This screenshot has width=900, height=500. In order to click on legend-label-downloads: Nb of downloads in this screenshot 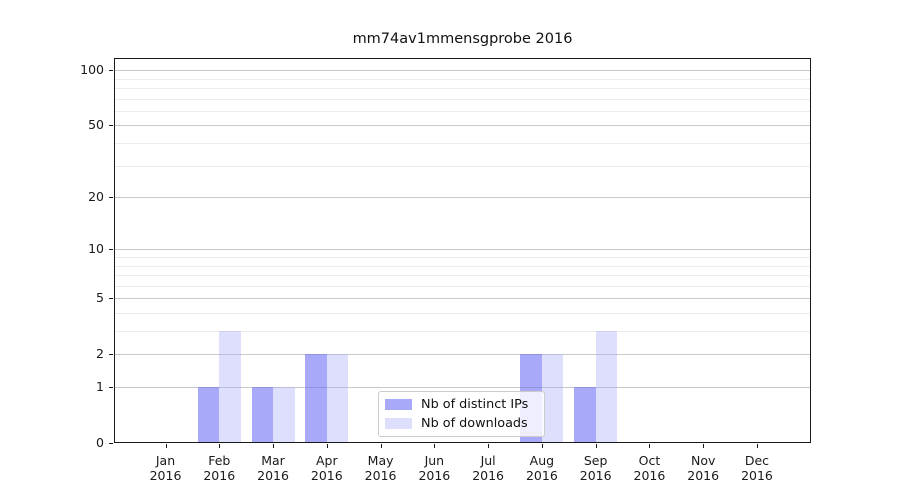, I will do `click(474, 423)`.